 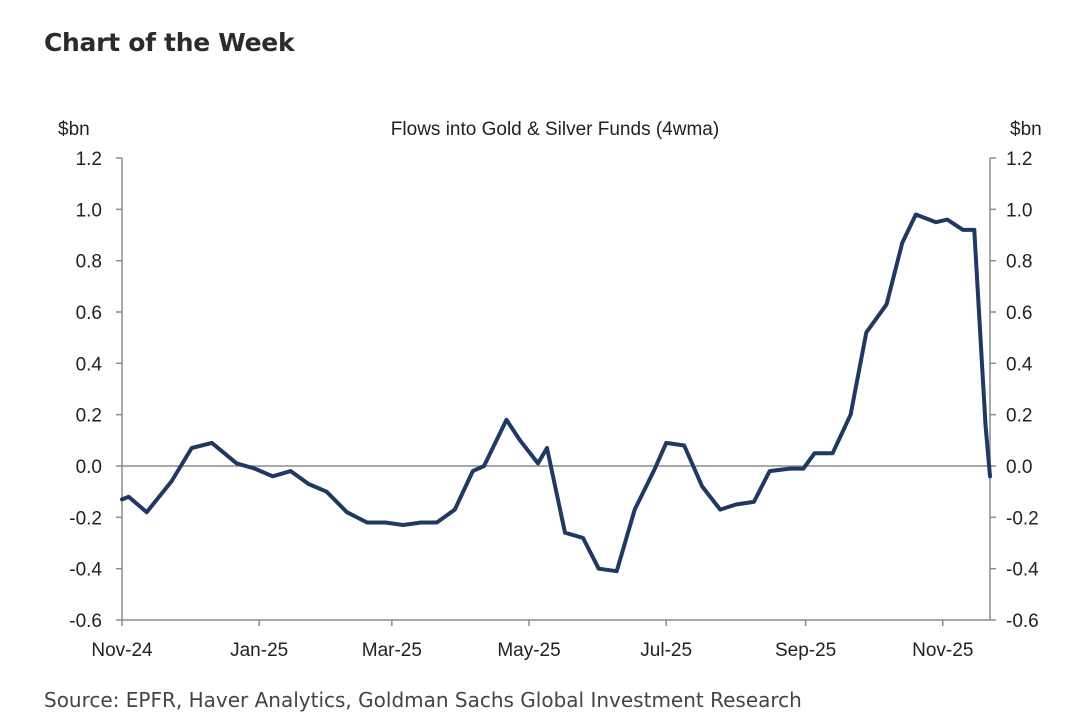 What do you see at coordinates (1019, 467) in the screenshot?
I see `right-y-tick-label: 0.0` at bounding box center [1019, 467].